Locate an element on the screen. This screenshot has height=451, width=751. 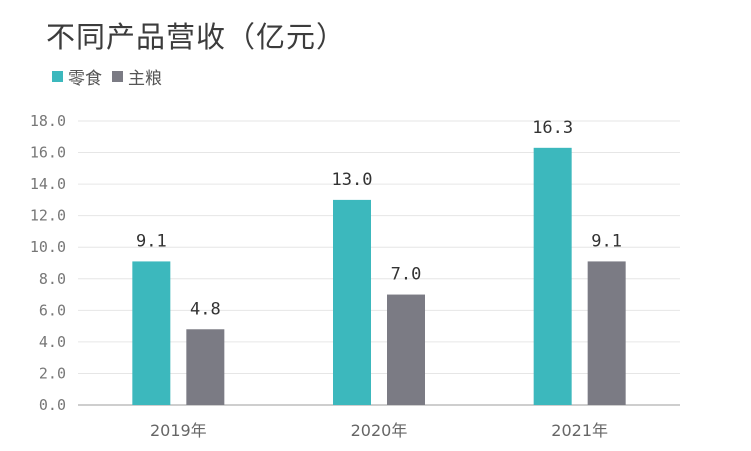
y-tick-label: 14.0 is located at coordinates (48, 184).